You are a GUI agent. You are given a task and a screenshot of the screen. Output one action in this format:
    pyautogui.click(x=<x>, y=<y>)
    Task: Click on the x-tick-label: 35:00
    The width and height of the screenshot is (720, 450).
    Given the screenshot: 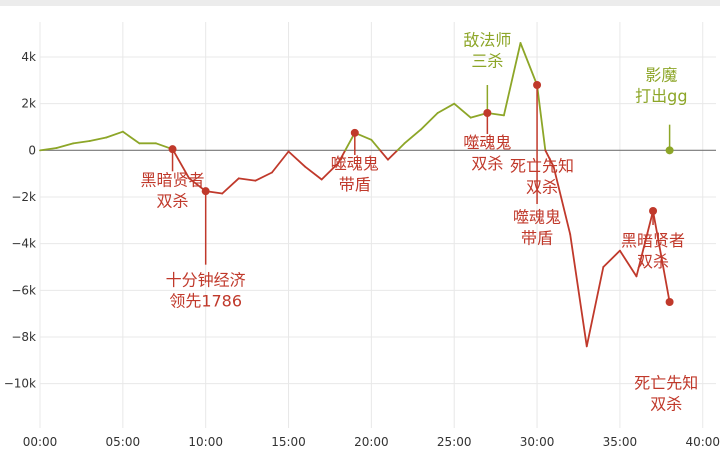 What is the action you would take?
    pyautogui.click(x=620, y=442)
    